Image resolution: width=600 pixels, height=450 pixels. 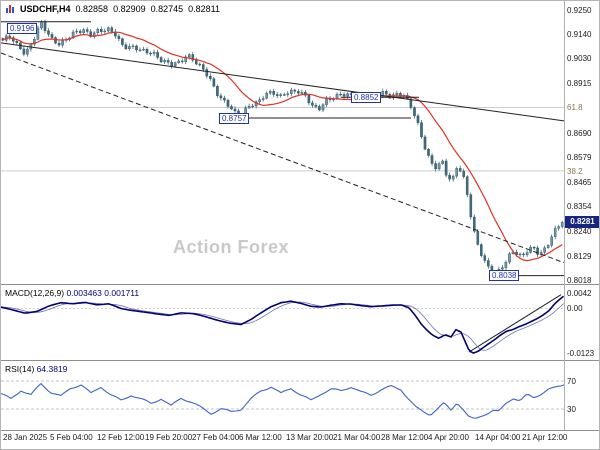 I want to click on x-axis-time-label: 4 Apr 20:00, so click(x=448, y=437).